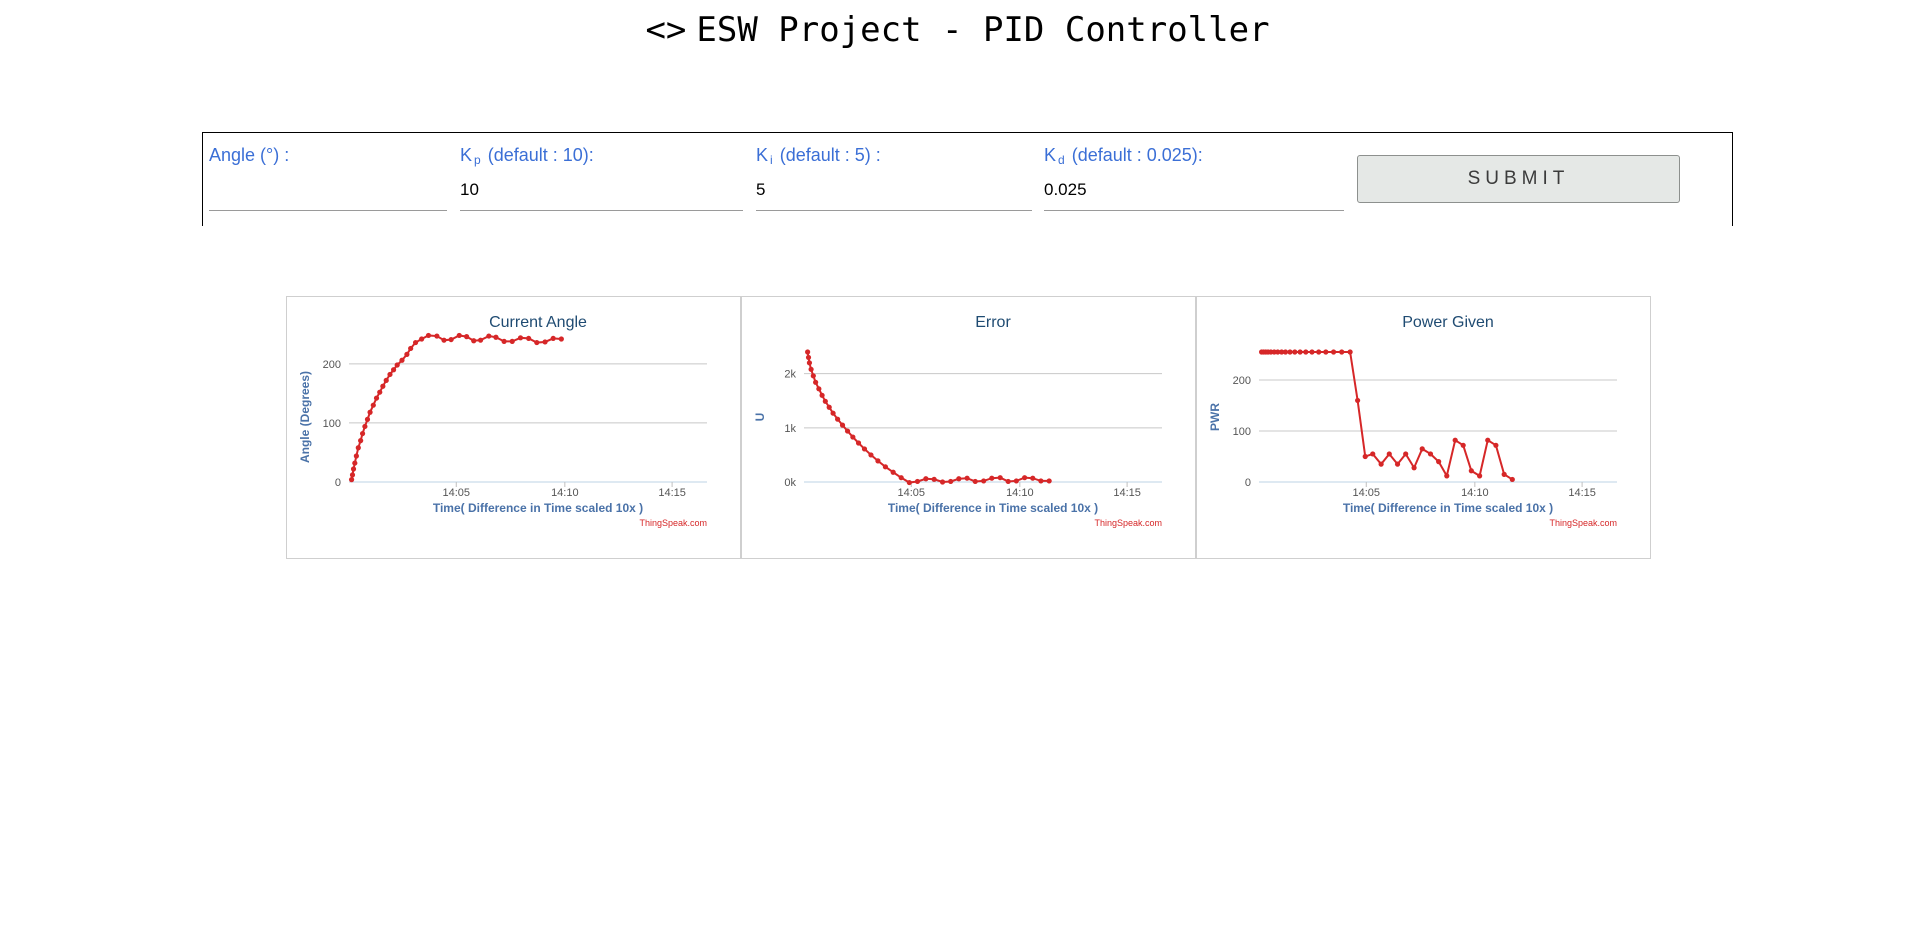 The image size is (1915, 944). I want to click on kp-input, so click(601, 194).